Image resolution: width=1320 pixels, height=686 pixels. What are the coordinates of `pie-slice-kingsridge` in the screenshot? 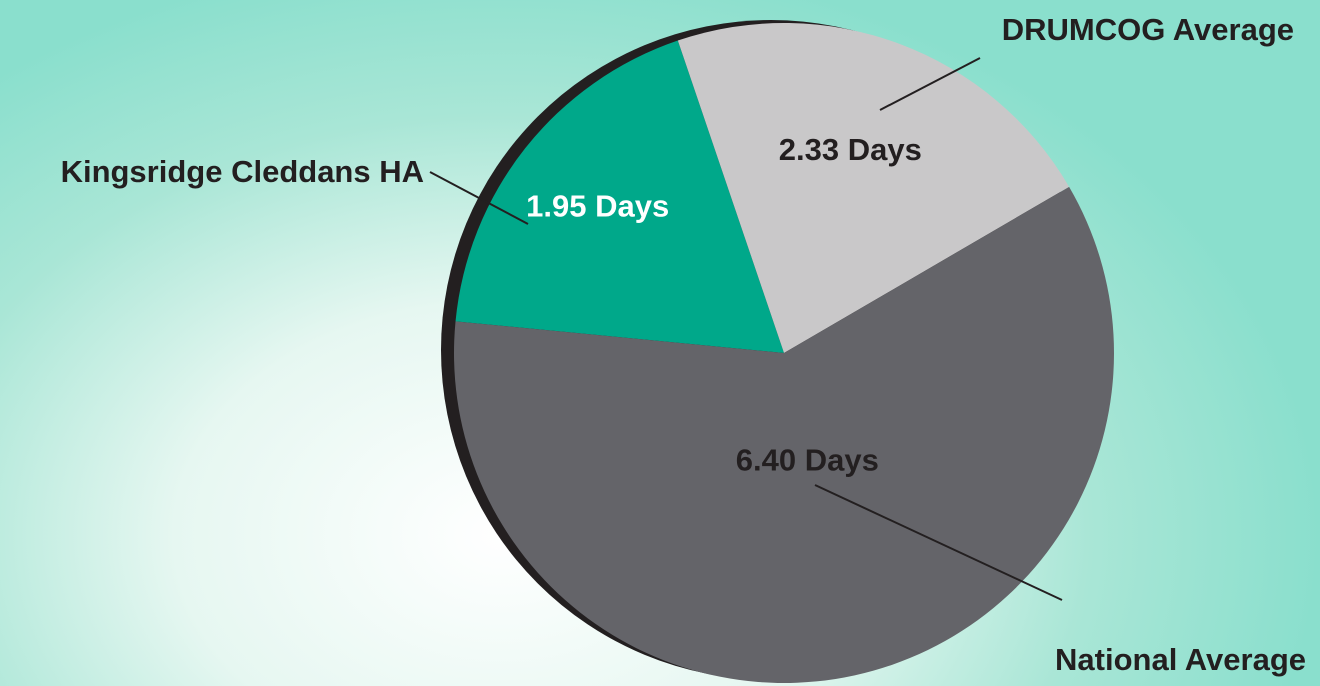 It's located at (619, 197).